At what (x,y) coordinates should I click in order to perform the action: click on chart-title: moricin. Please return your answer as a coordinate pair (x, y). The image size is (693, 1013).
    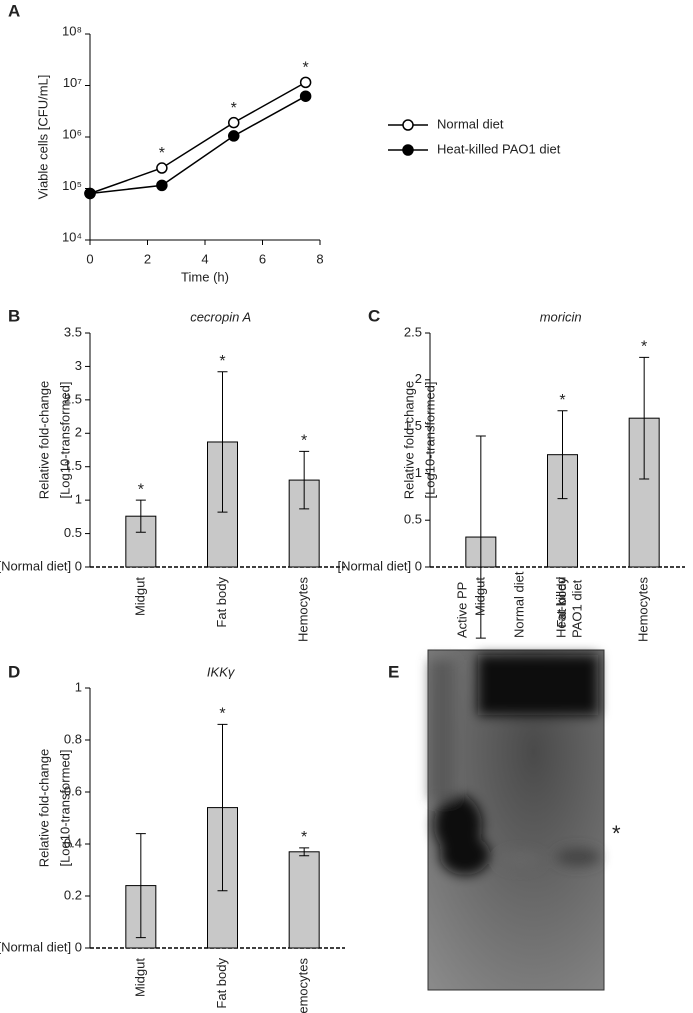
    Looking at the image, I should click on (561, 316).